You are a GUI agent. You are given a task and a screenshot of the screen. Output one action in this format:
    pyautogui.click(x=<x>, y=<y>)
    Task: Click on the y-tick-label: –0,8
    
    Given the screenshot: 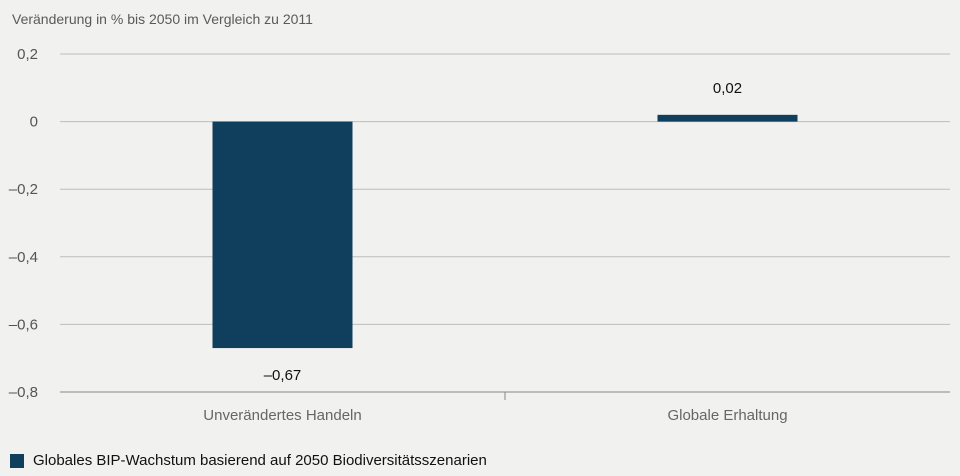 What is the action you would take?
    pyautogui.click(x=23, y=392)
    